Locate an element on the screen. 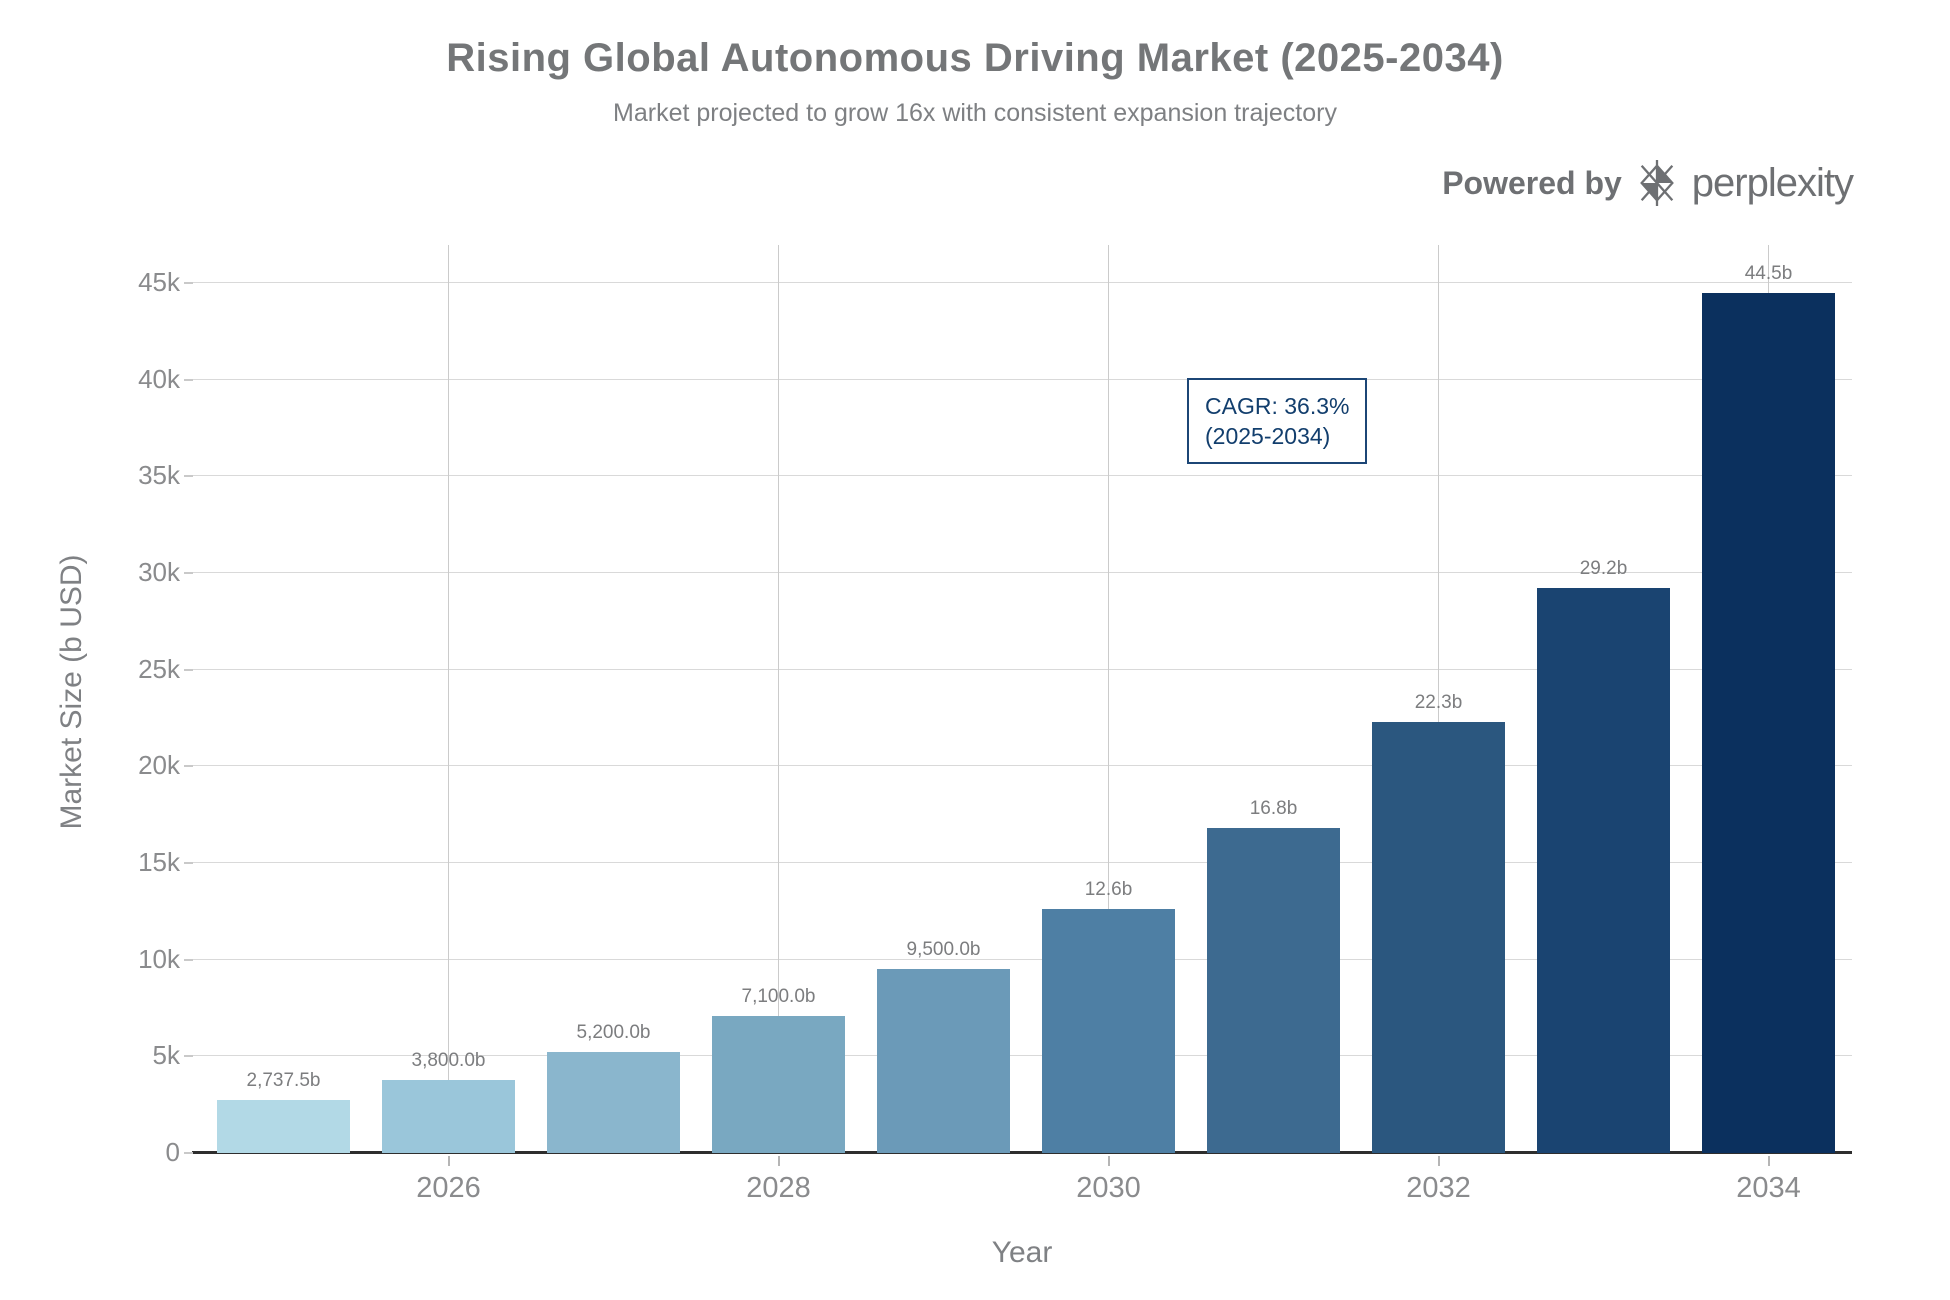  x-tick-label: 2034 is located at coordinates (1768, 1188).